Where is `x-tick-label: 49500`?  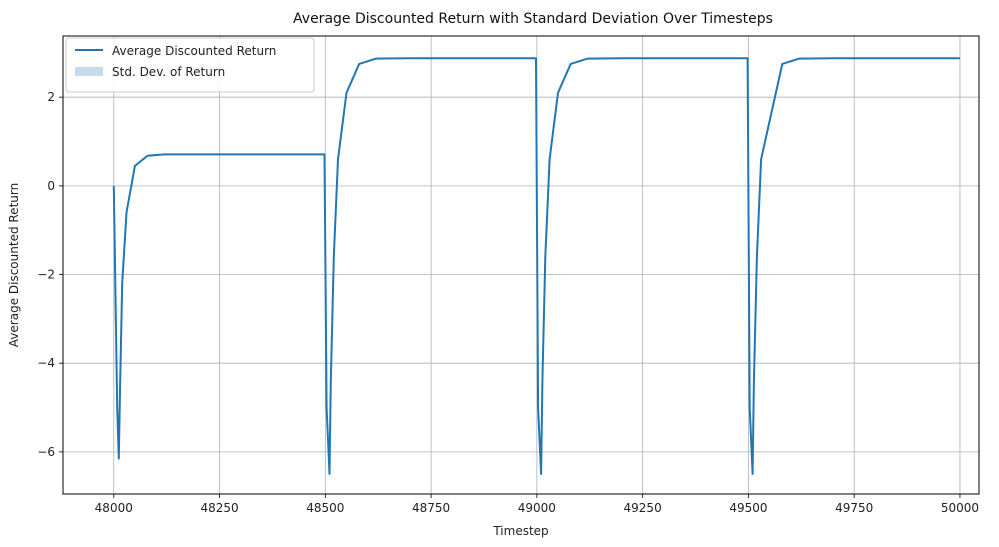 x-tick-label: 49500 is located at coordinates (748, 508).